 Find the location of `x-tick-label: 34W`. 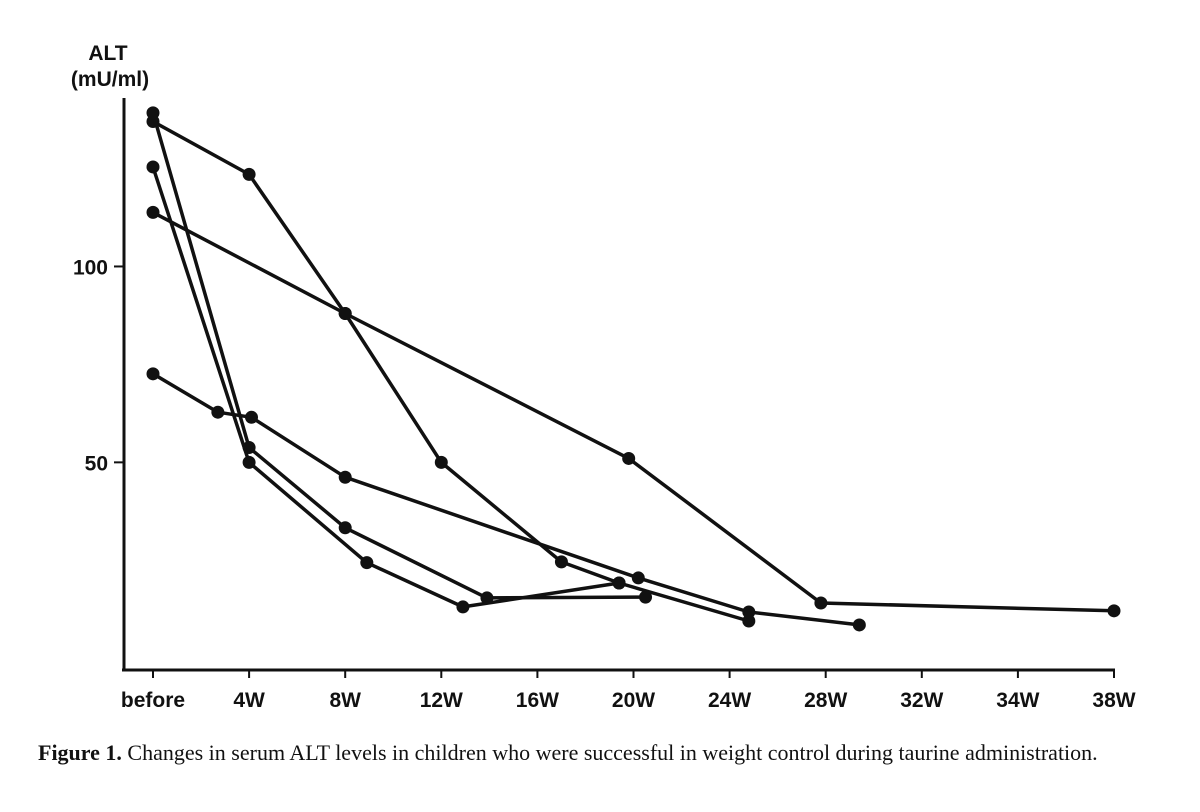

x-tick-label: 34W is located at coordinates (1017, 700).